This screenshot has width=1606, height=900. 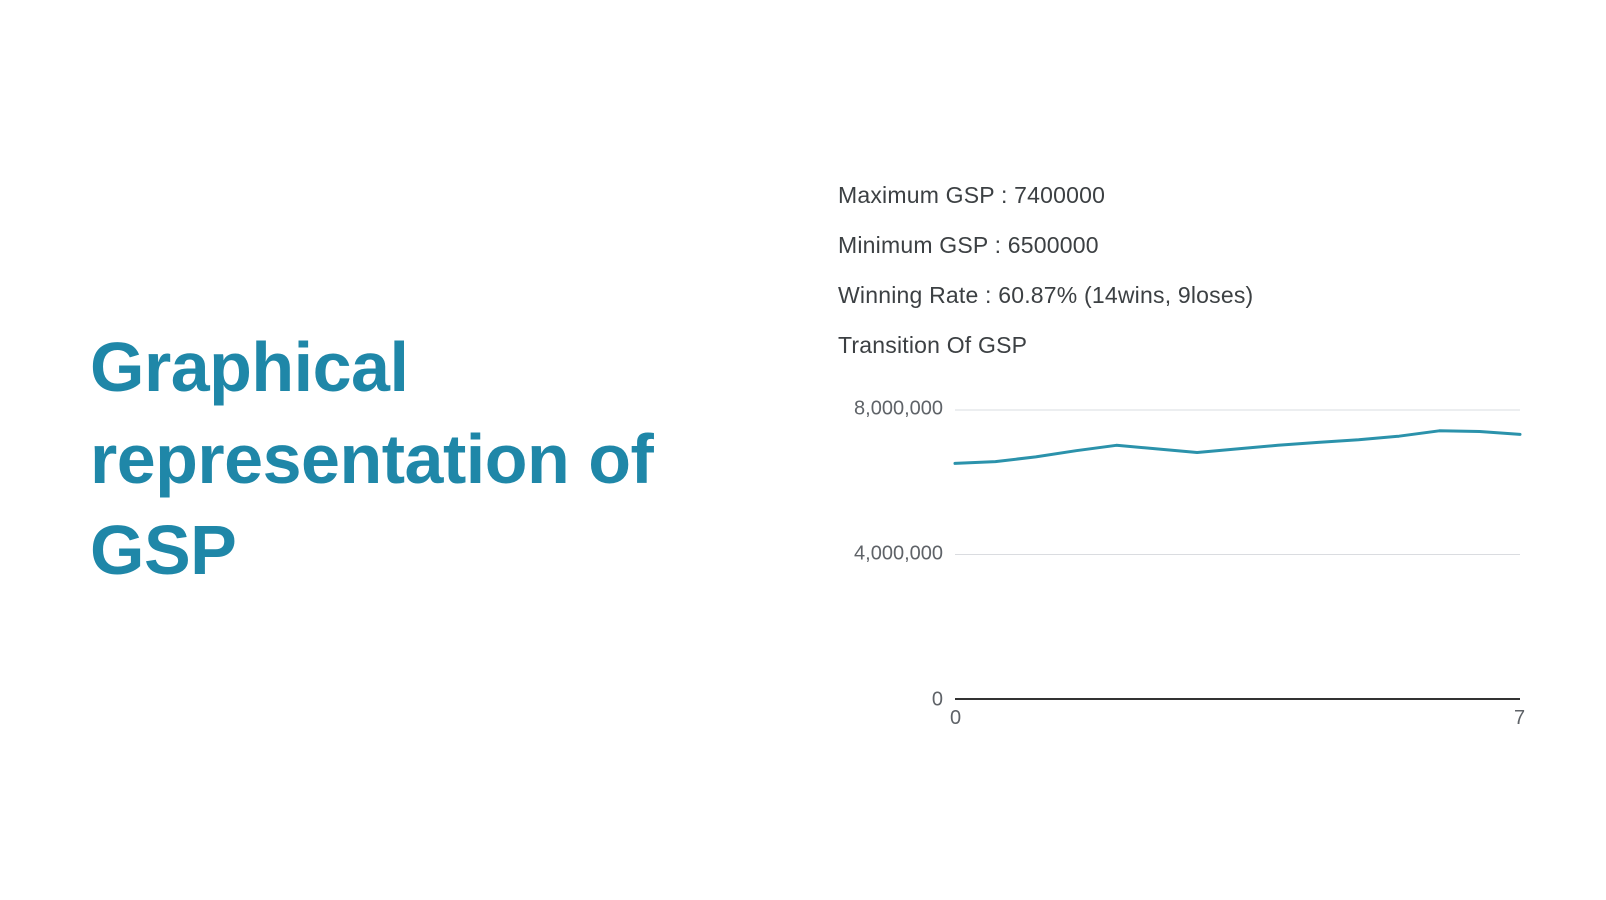 I want to click on y-axis-tick-label: 0, so click(x=937, y=699).